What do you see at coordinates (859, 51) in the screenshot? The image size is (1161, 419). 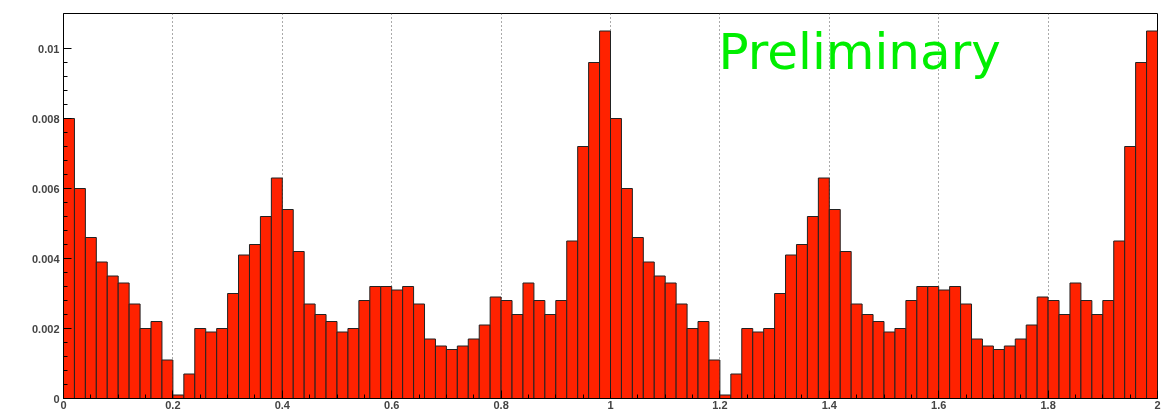 I see `annotation: Preliminary` at bounding box center [859, 51].